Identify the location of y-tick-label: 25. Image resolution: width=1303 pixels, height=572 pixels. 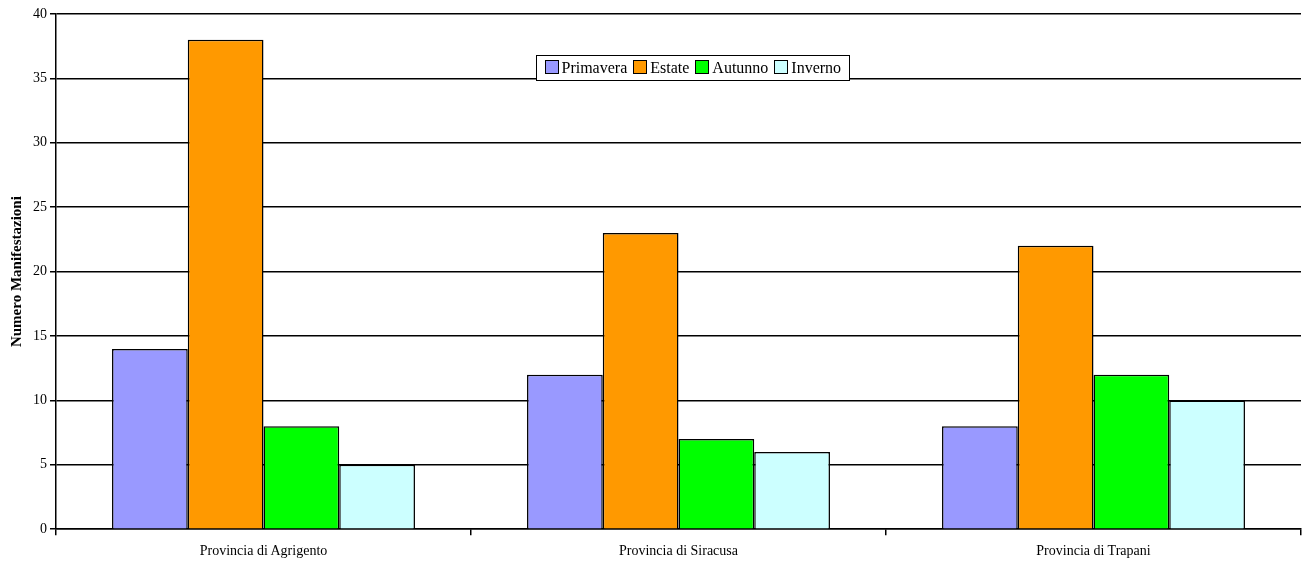
(40, 206).